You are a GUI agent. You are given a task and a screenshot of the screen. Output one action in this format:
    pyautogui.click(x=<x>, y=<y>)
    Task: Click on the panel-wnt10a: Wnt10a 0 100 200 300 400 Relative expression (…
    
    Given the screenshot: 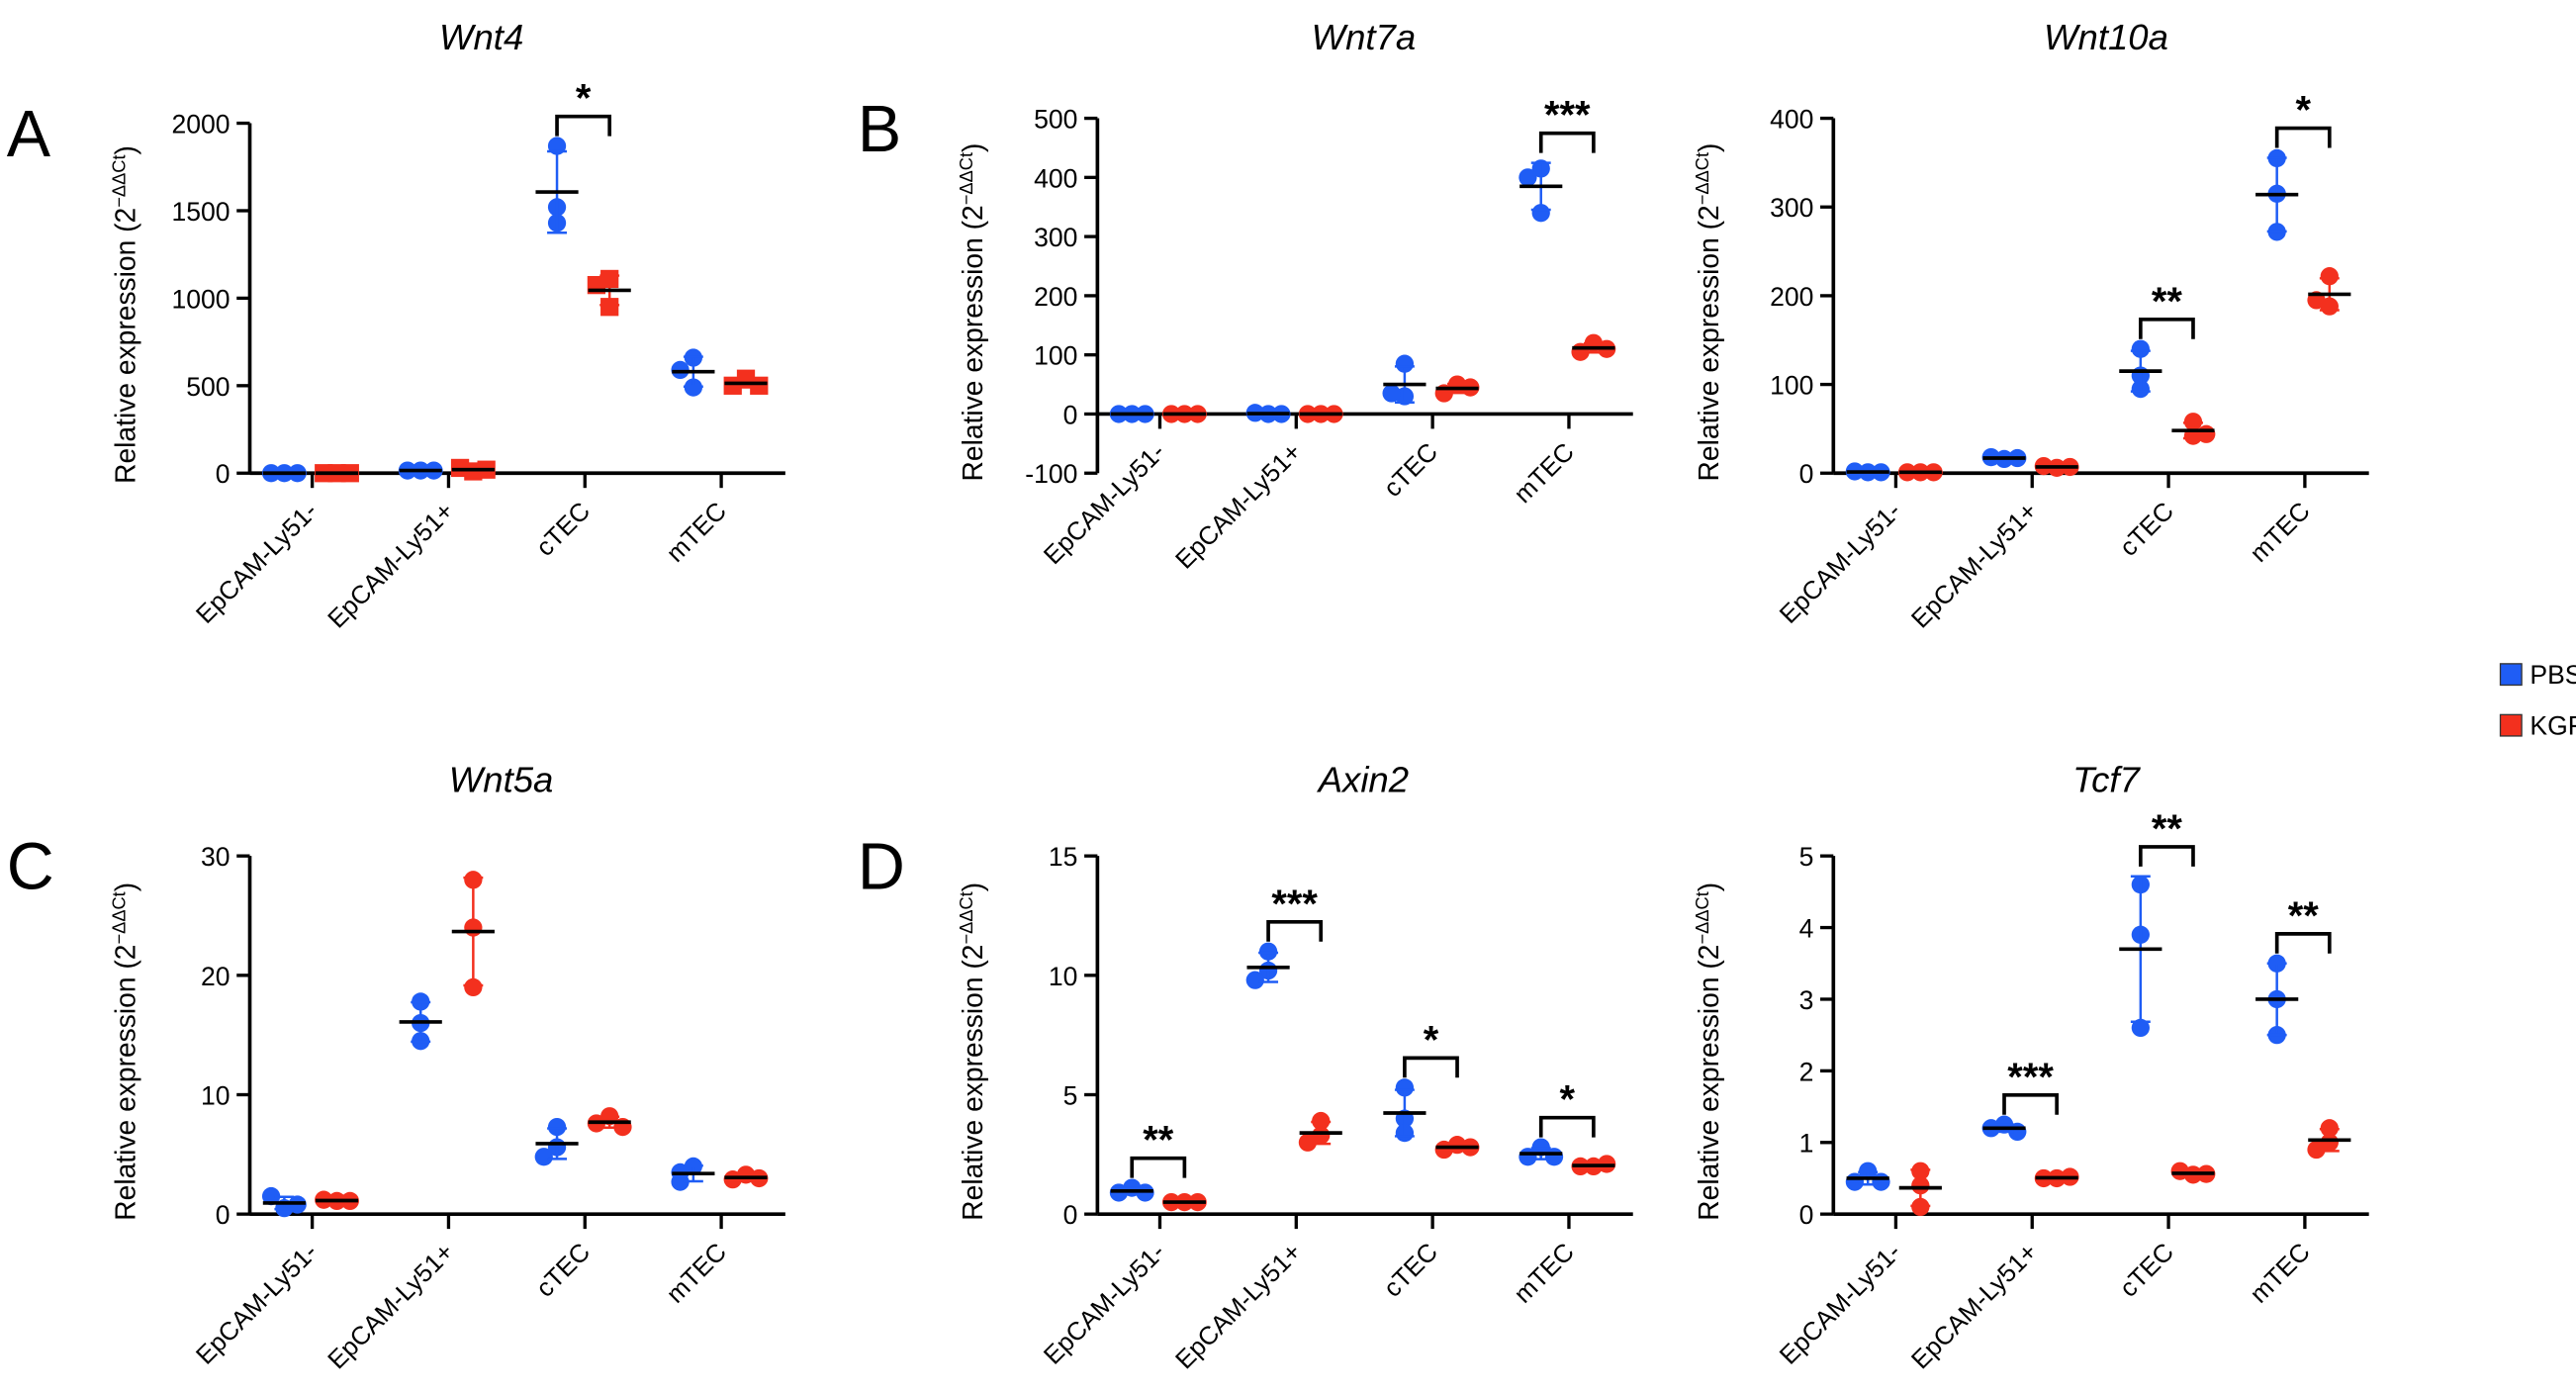 What is the action you would take?
    pyautogui.click(x=2030, y=325)
    